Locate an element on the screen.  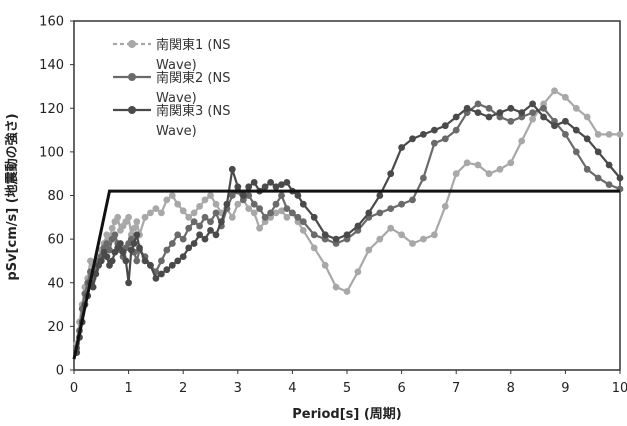
x-tick-label: 5 is located at coordinates (347, 388).